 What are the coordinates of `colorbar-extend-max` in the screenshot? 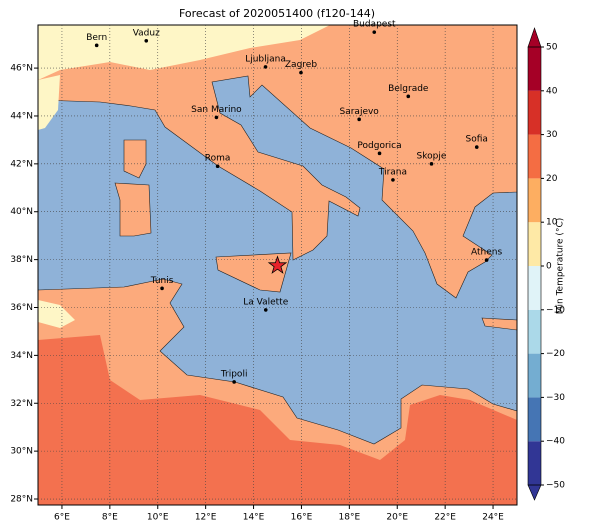 It's located at (534, 37).